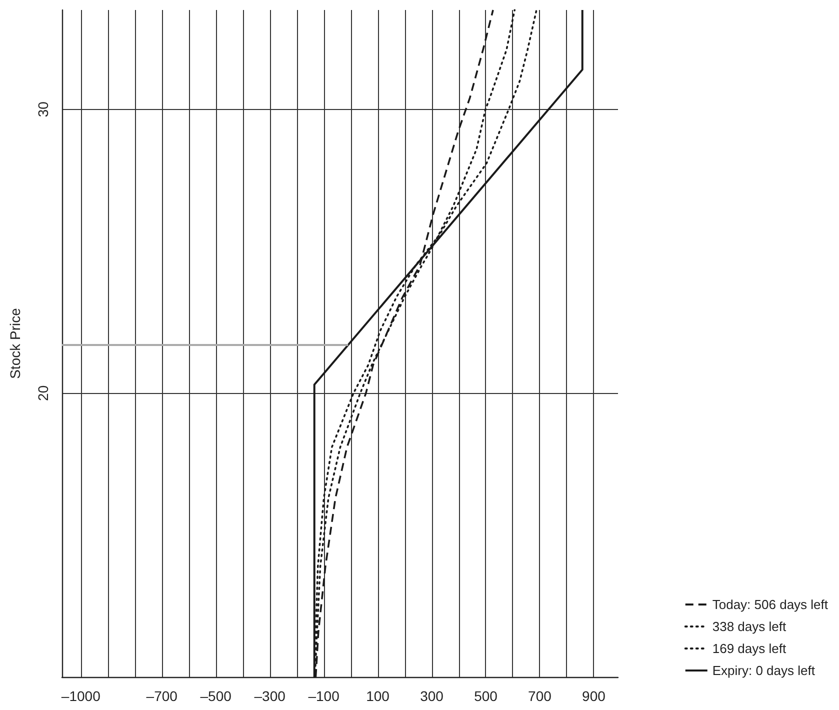  I want to click on legend-label: 169 days left, so click(749, 648).